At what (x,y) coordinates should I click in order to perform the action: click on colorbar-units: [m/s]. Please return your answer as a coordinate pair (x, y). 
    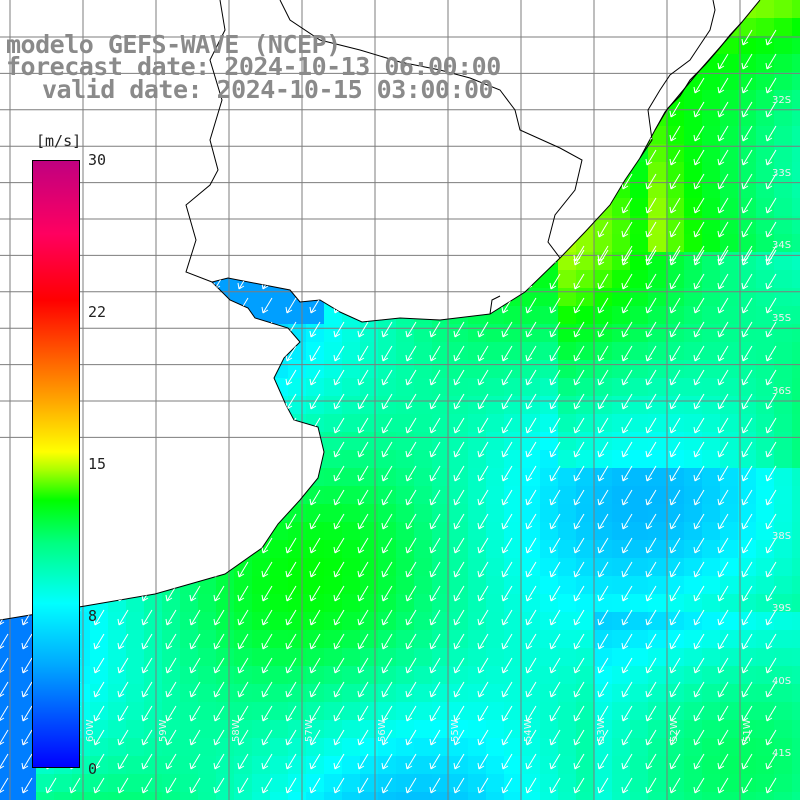
    Looking at the image, I should click on (59, 141).